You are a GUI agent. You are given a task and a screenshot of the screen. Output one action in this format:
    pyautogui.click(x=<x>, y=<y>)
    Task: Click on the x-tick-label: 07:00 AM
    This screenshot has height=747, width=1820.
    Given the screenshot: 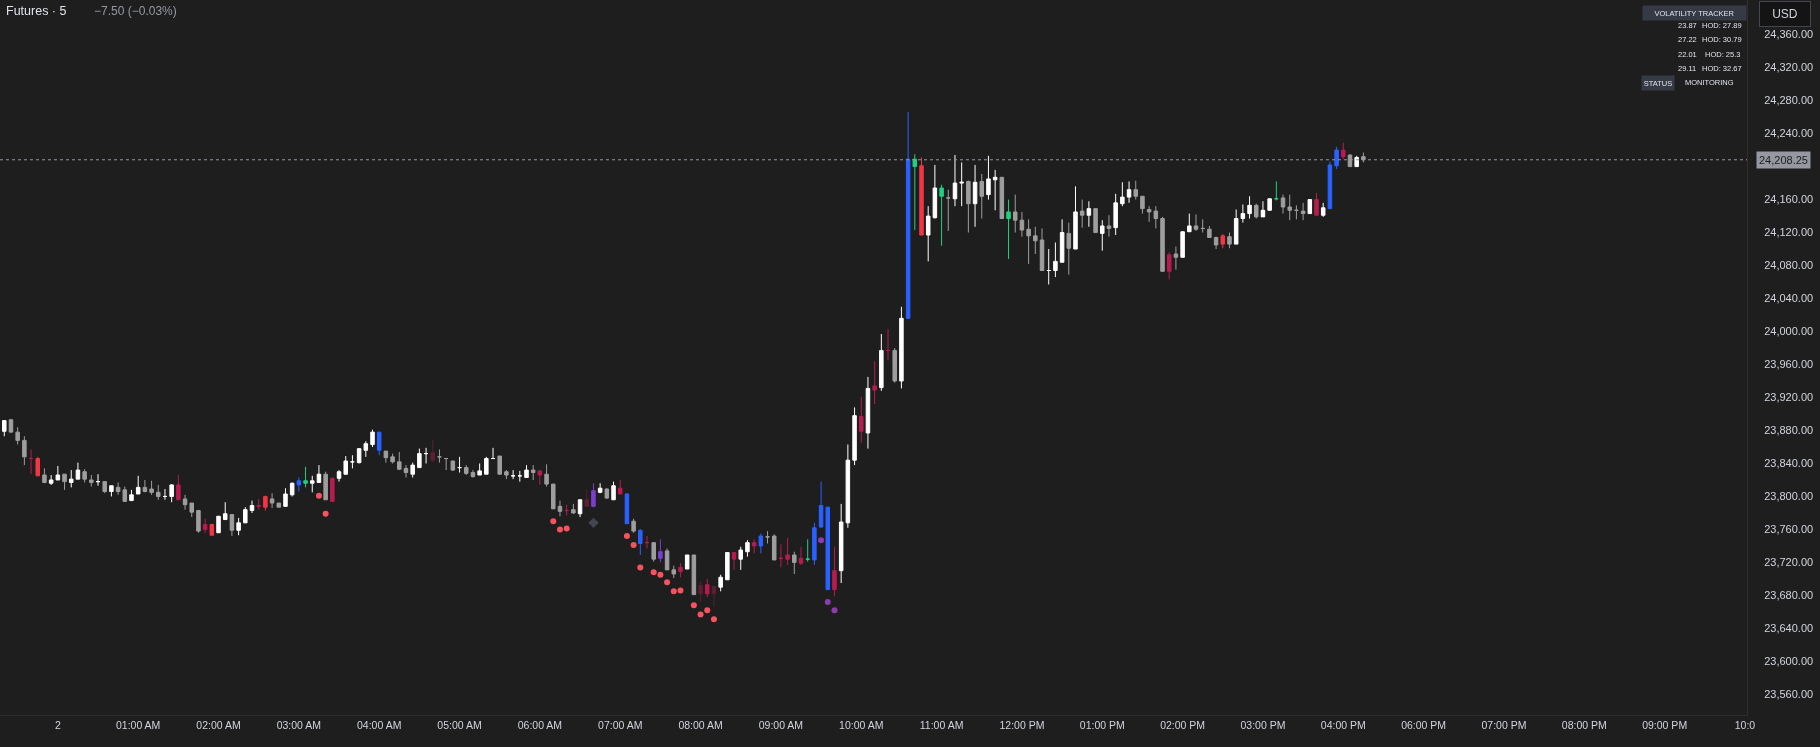 What is the action you would take?
    pyautogui.click(x=620, y=724)
    